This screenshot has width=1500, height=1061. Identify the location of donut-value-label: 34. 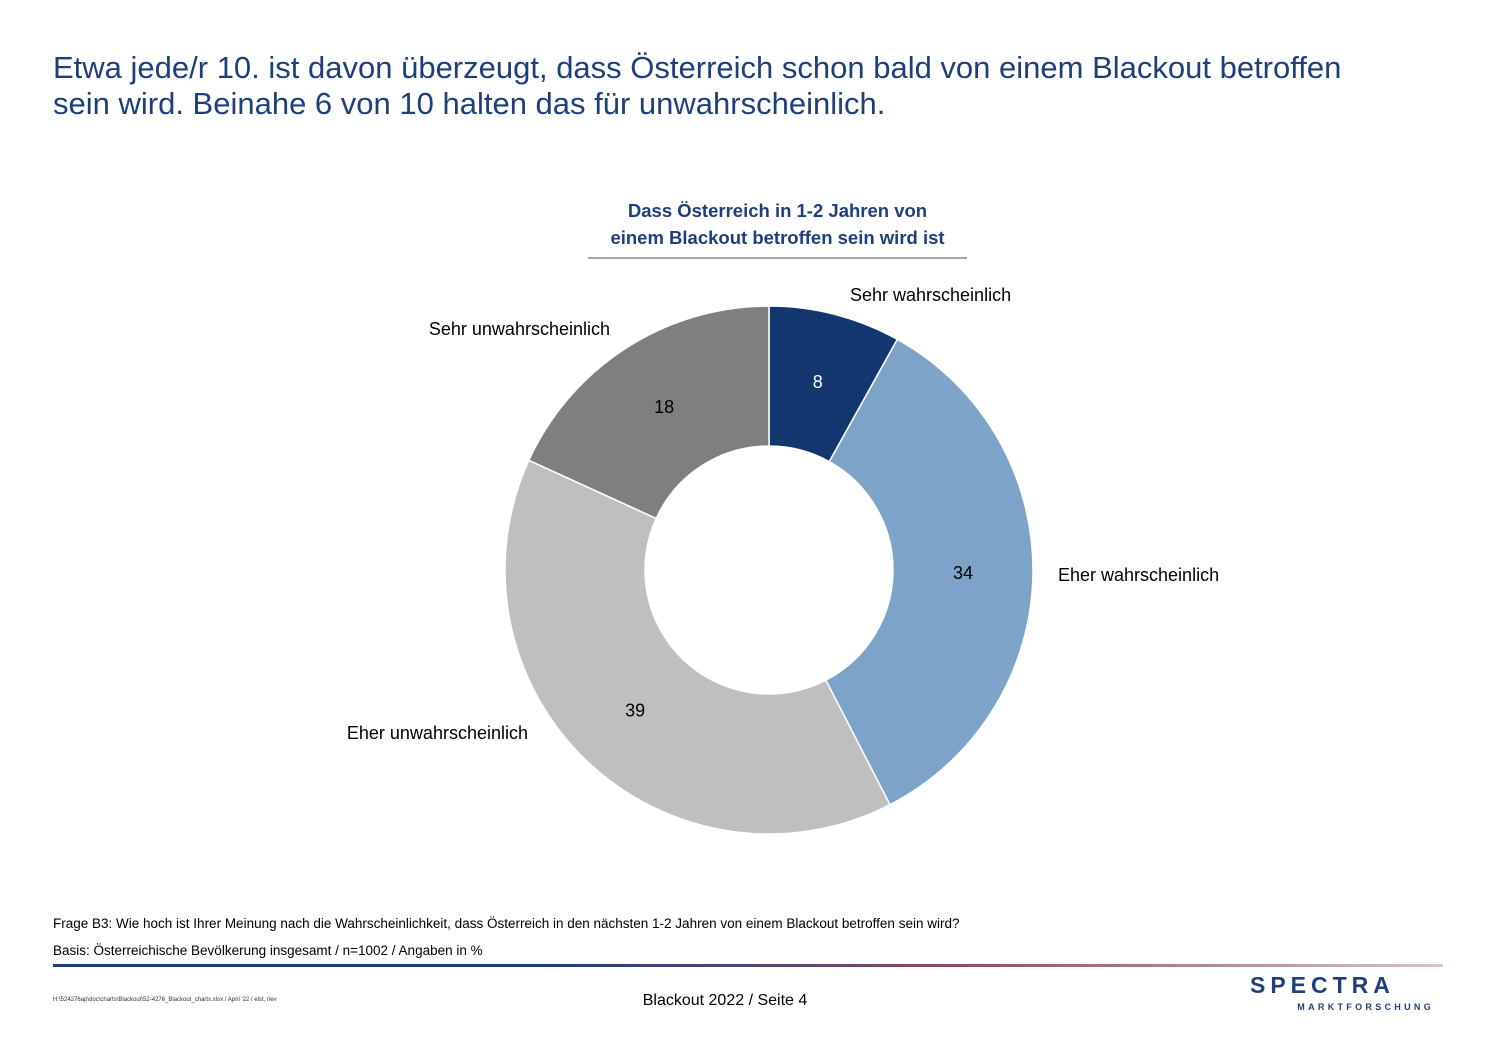
(963, 573).